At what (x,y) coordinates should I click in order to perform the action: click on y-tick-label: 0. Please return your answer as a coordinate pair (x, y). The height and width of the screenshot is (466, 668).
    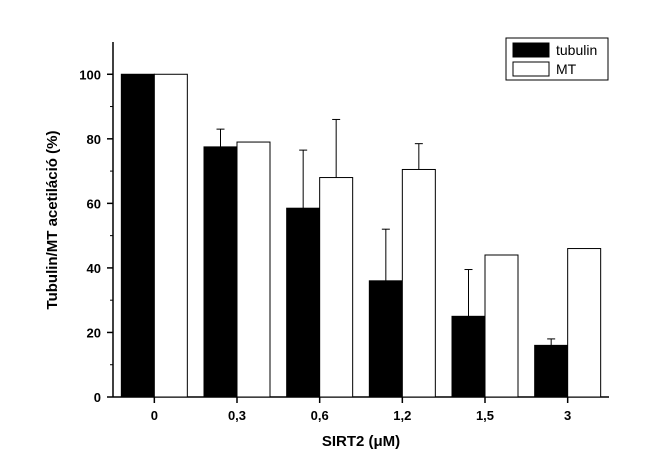
    Looking at the image, I should click on (97, 397).